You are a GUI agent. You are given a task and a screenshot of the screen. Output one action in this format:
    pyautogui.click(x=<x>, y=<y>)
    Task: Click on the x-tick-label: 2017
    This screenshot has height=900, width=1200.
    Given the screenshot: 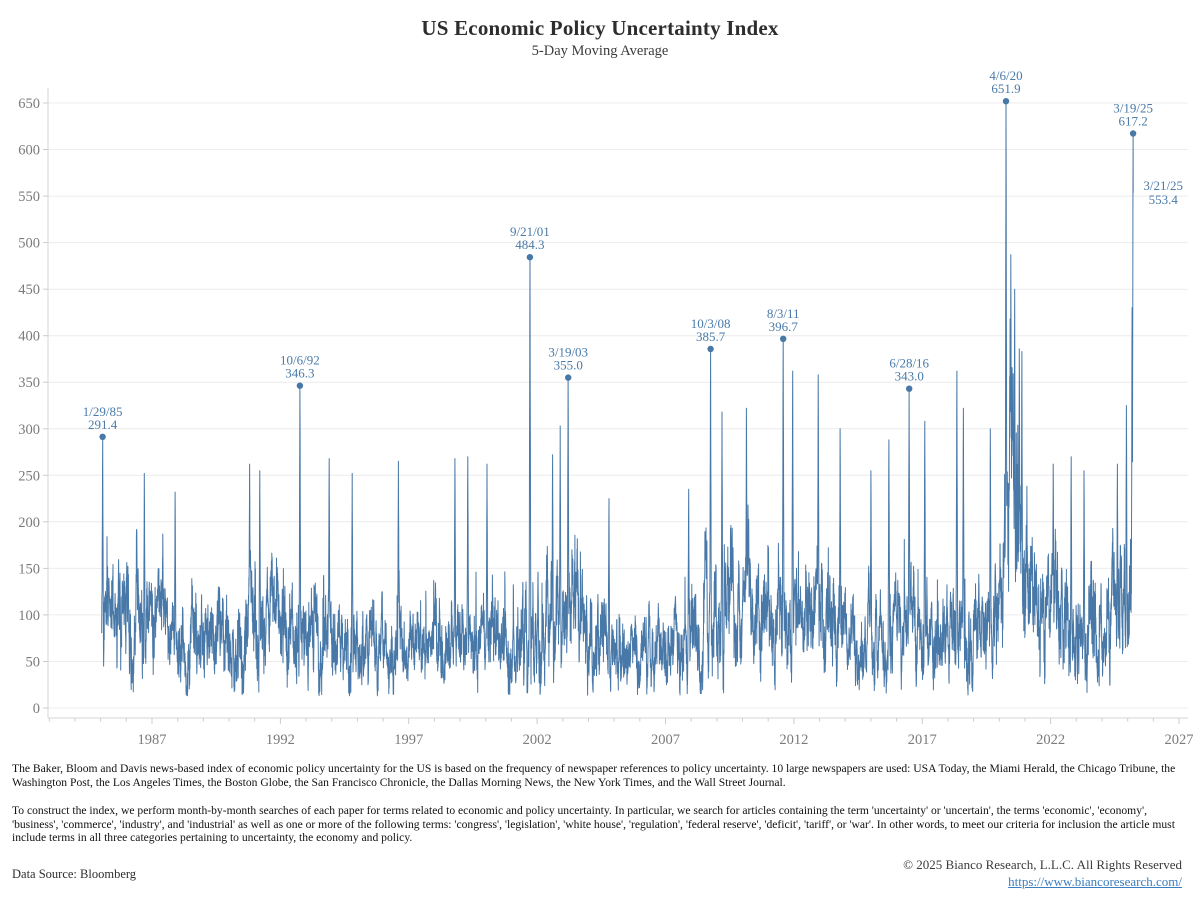 What is the action you would take?
    pyautogui.click(x=922, y=740)
    